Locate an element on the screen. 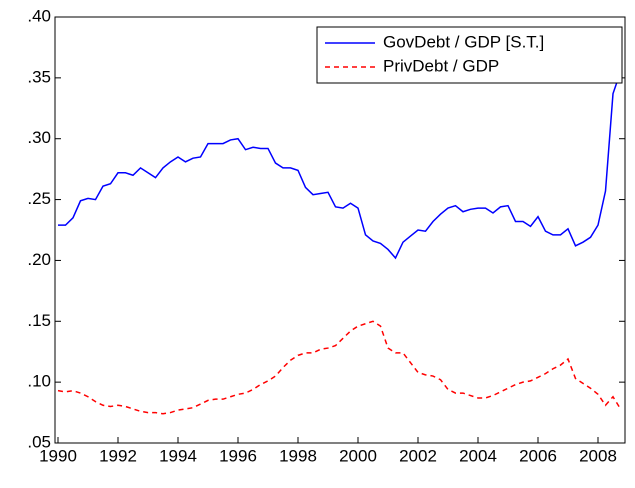  y-tick-label: .25 is located at coordinates (39, 198).